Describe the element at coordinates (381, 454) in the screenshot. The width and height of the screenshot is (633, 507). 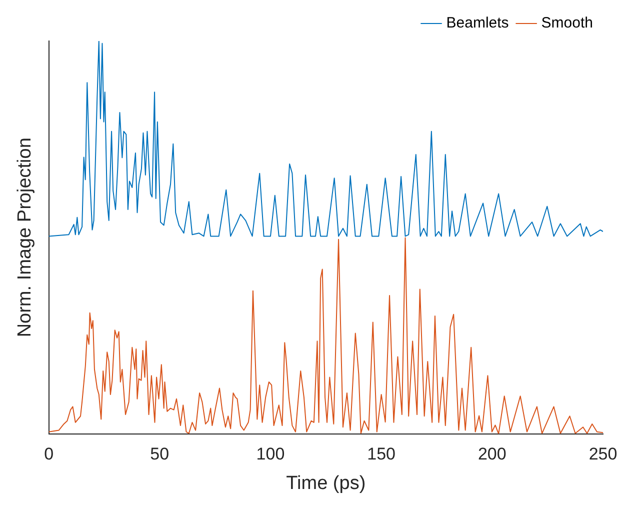
I see `x-tick-label: 150` at that location.